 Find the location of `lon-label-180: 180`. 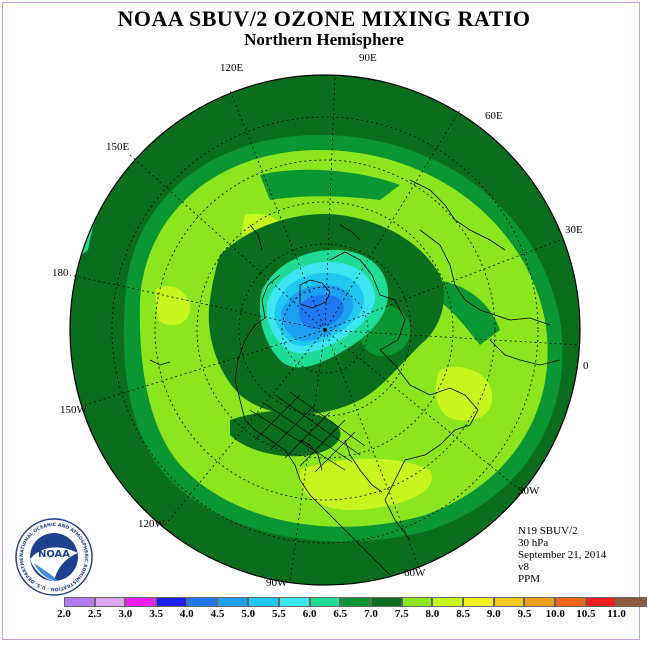

lon-label-180: 180 is located at coordinates (60, 273).